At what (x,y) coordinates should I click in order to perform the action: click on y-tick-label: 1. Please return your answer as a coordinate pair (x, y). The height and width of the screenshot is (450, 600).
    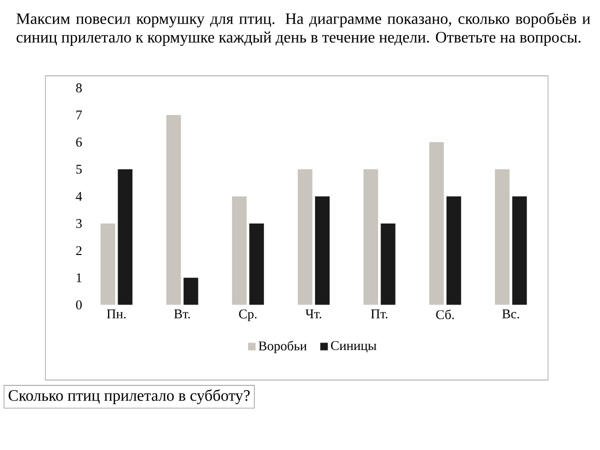
    Looking at the image, I should click on (79, 277).